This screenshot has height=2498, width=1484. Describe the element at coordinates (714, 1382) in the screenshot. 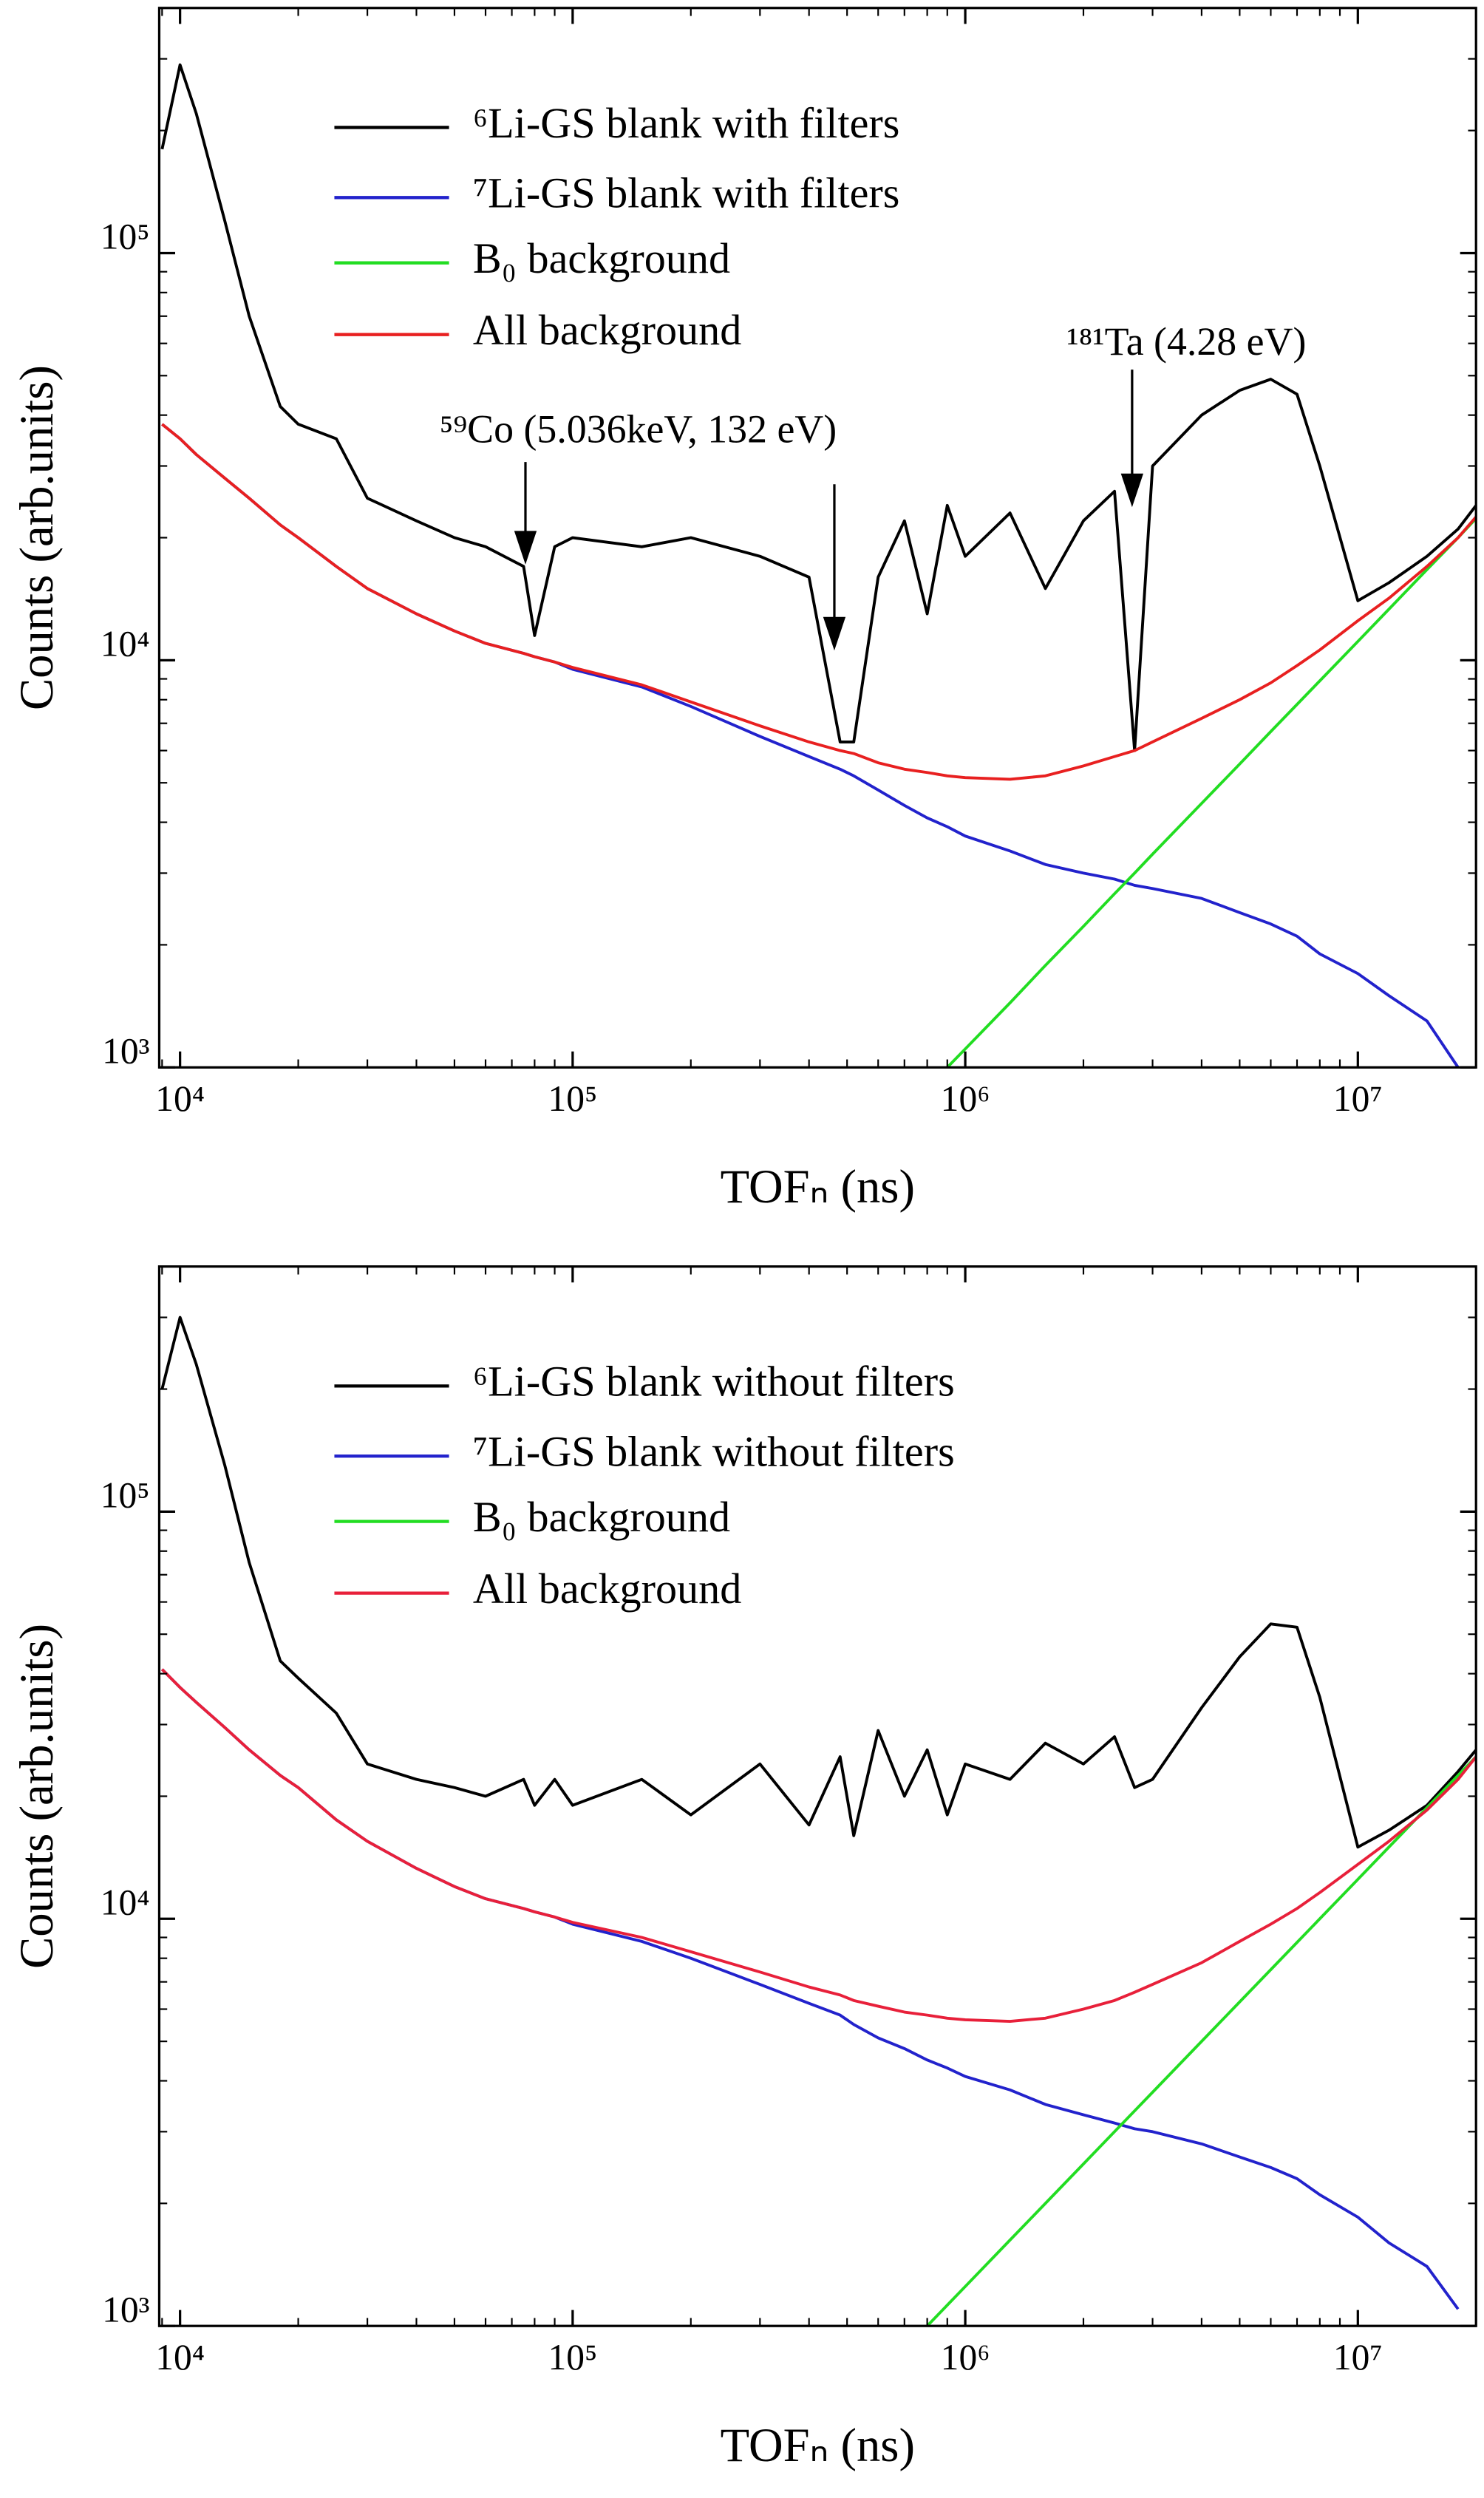

I see `legend-label: ⁶Li-GS blank without filters` at that location.